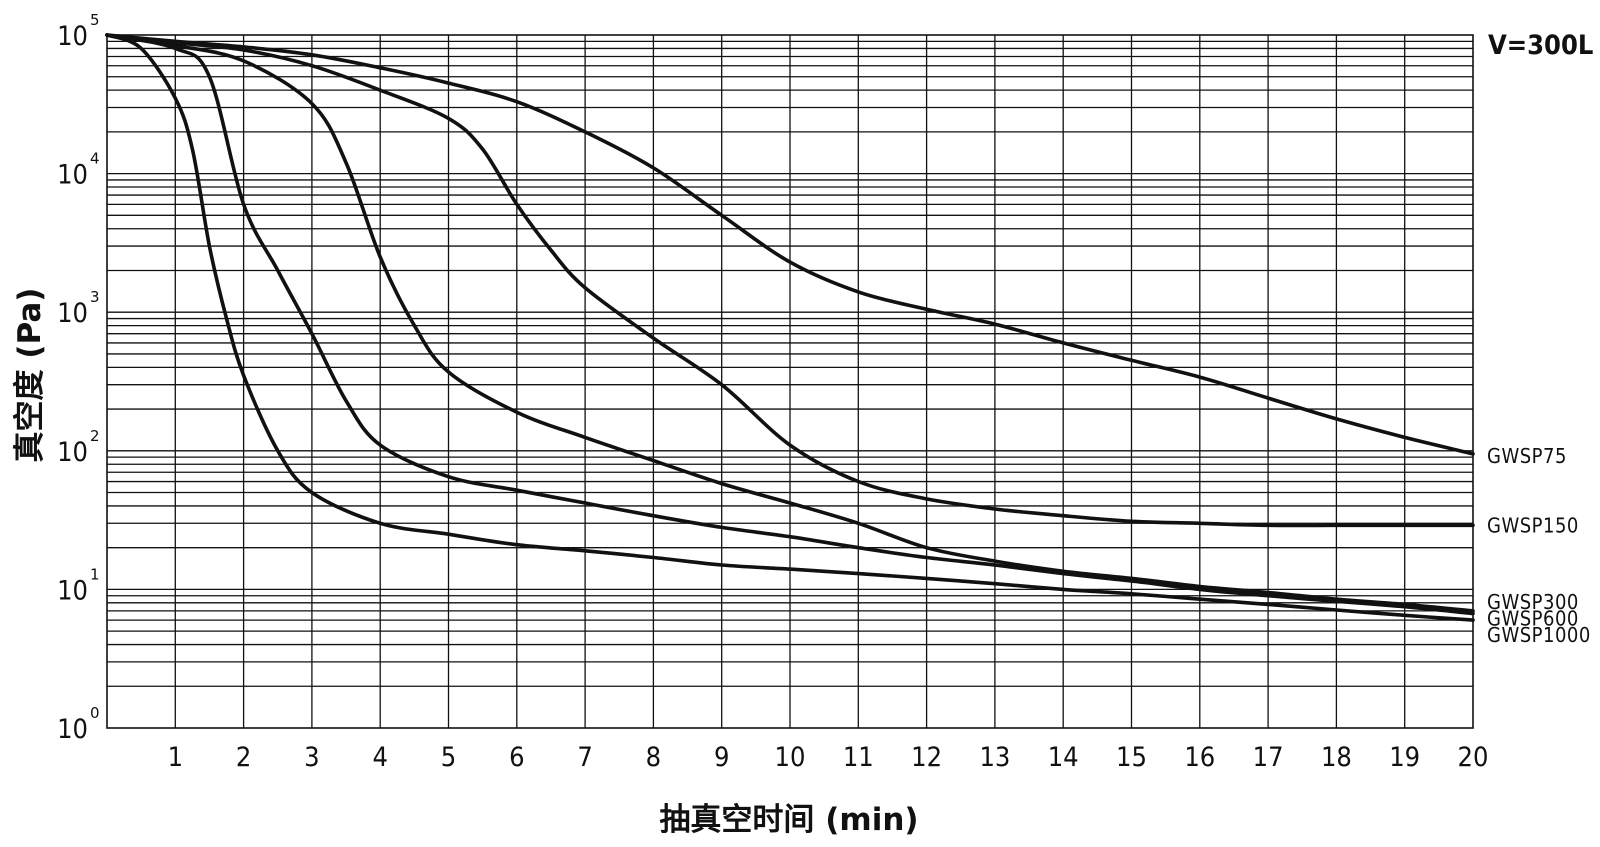  What do you see at coordinates (1268, 757) in the screenshot?
I see `x-tick-label: 17` at bounding box center [1268, 757].